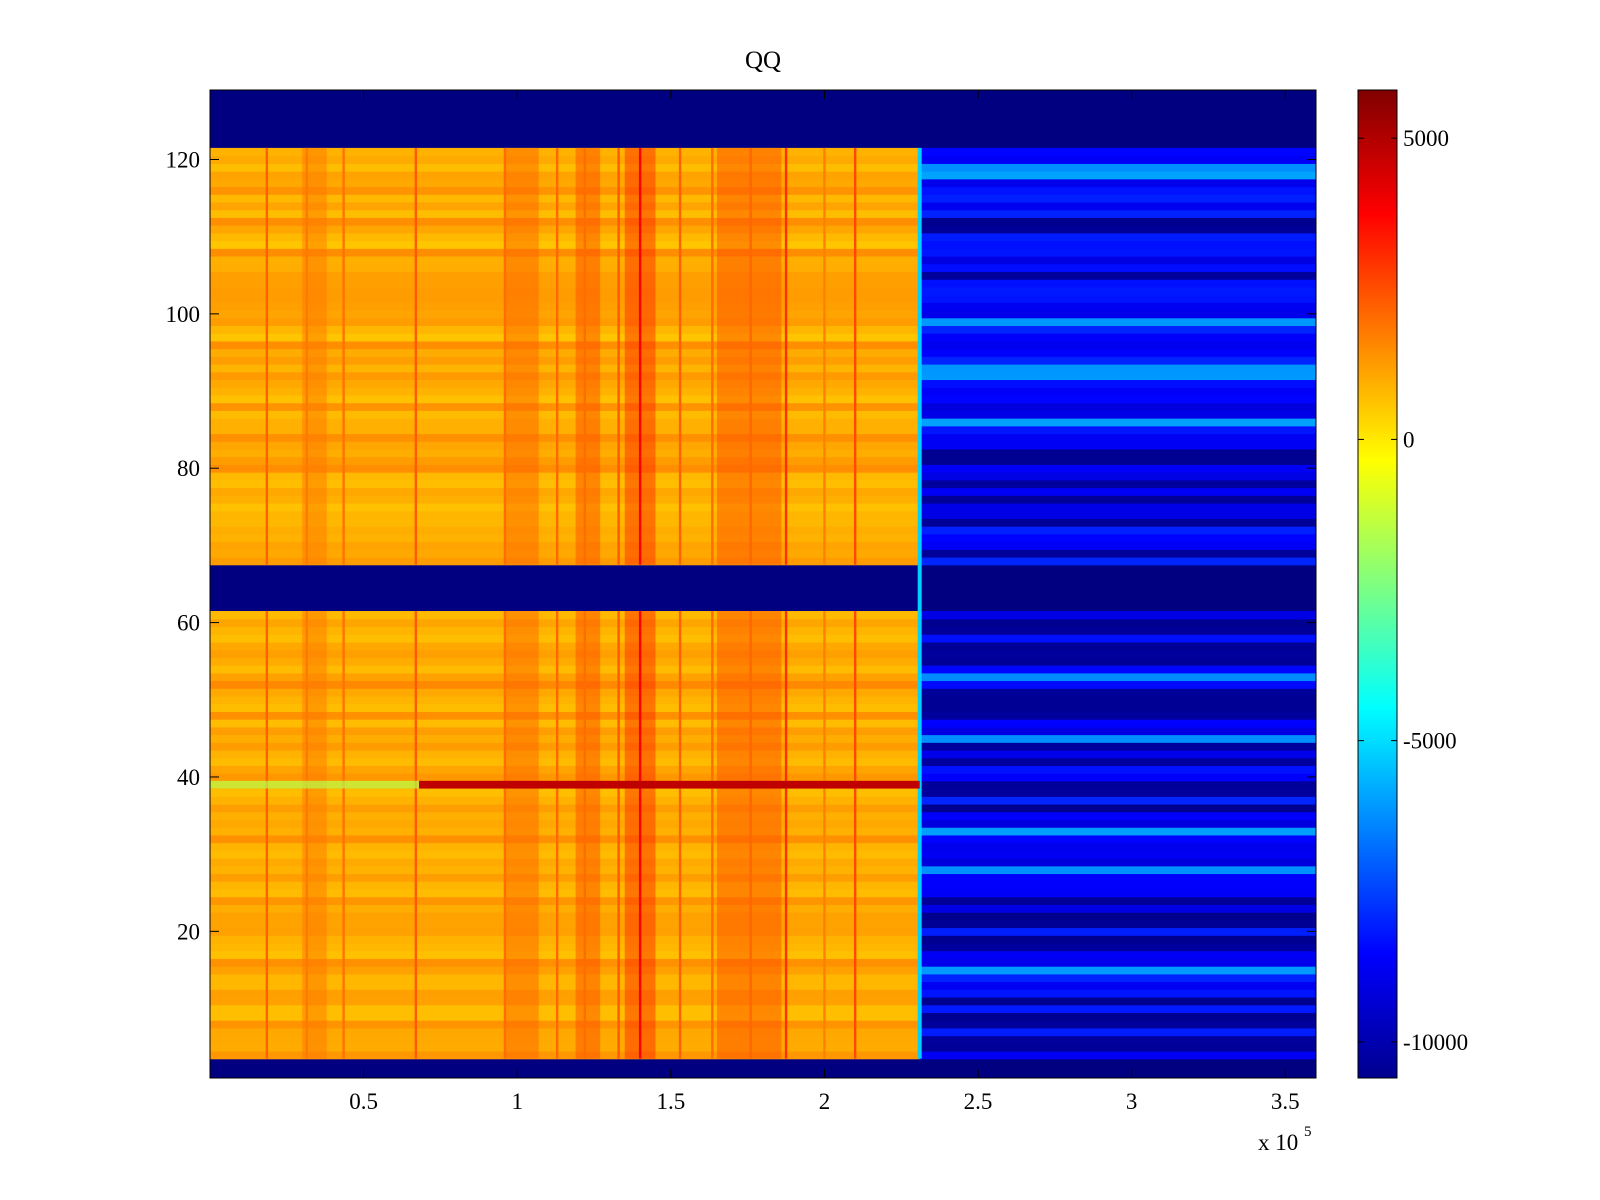 The width and height of the screenshot is (1600, 1200). I want to click on colorbar-tick-label: -10000, so click(1435, 1042).